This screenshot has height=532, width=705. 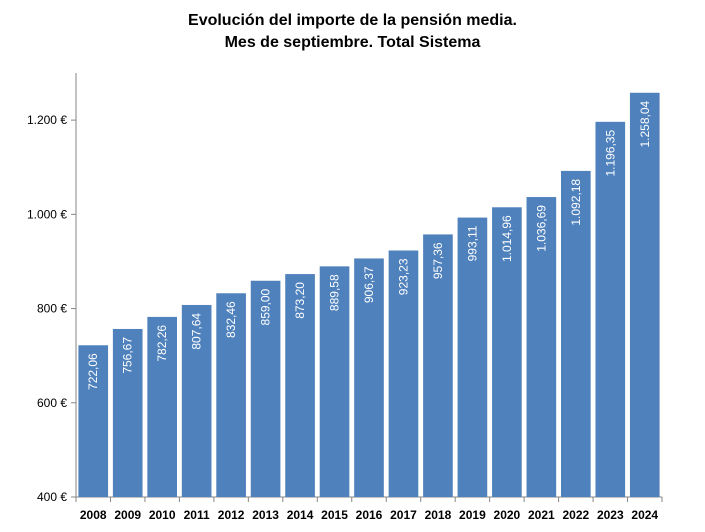 I want to click on x-tick-label: 2011, so click(x=197, y=515).